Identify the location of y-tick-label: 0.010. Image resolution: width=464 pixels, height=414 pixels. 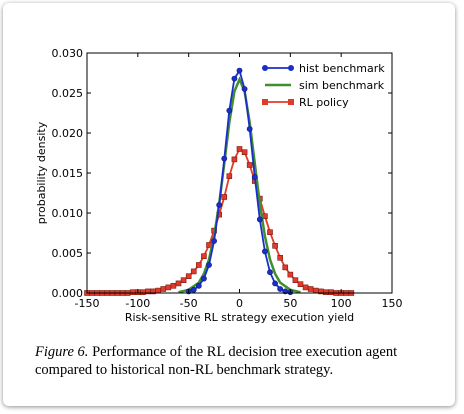
(68, 213).